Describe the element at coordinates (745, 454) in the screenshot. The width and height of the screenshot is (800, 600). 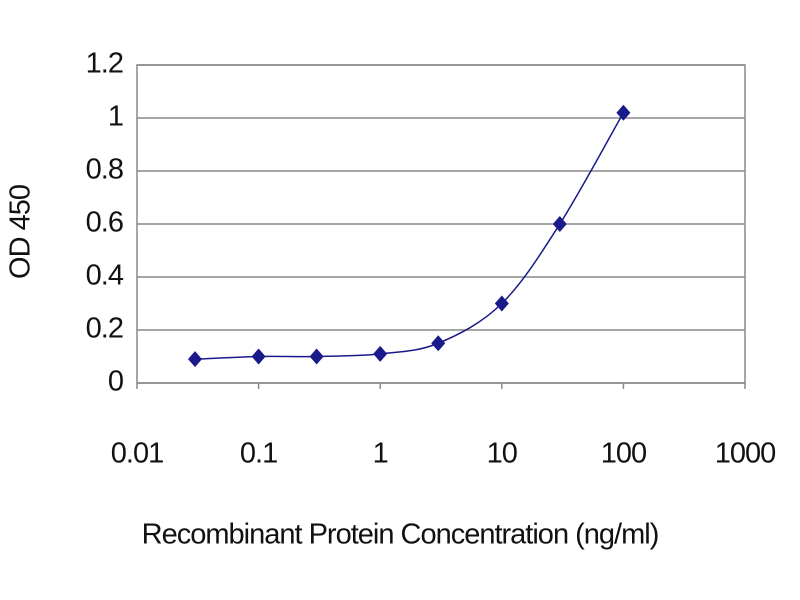
I see `x-tick-label: 1000` at that location.